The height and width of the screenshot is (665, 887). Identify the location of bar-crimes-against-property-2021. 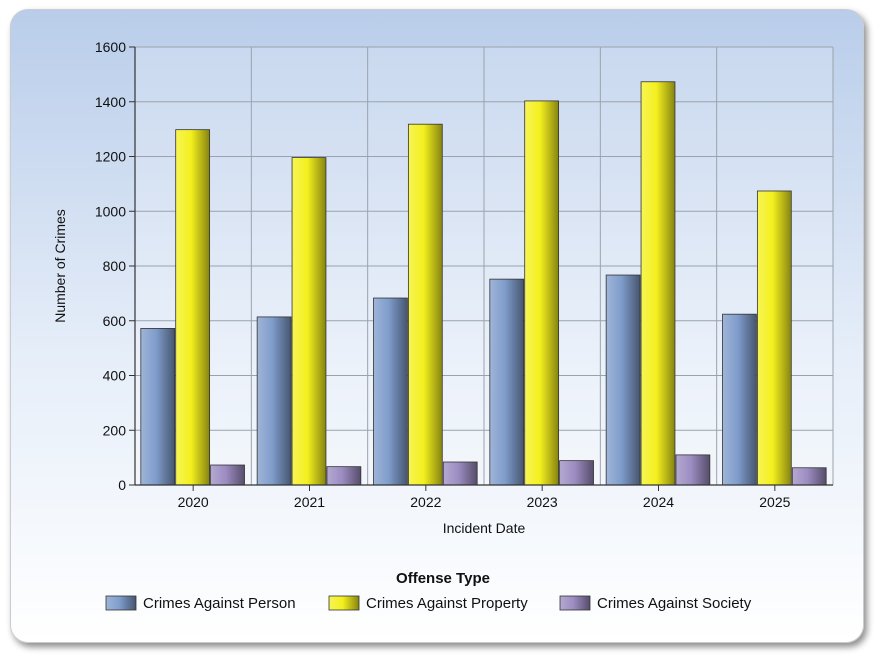
(309, 321).